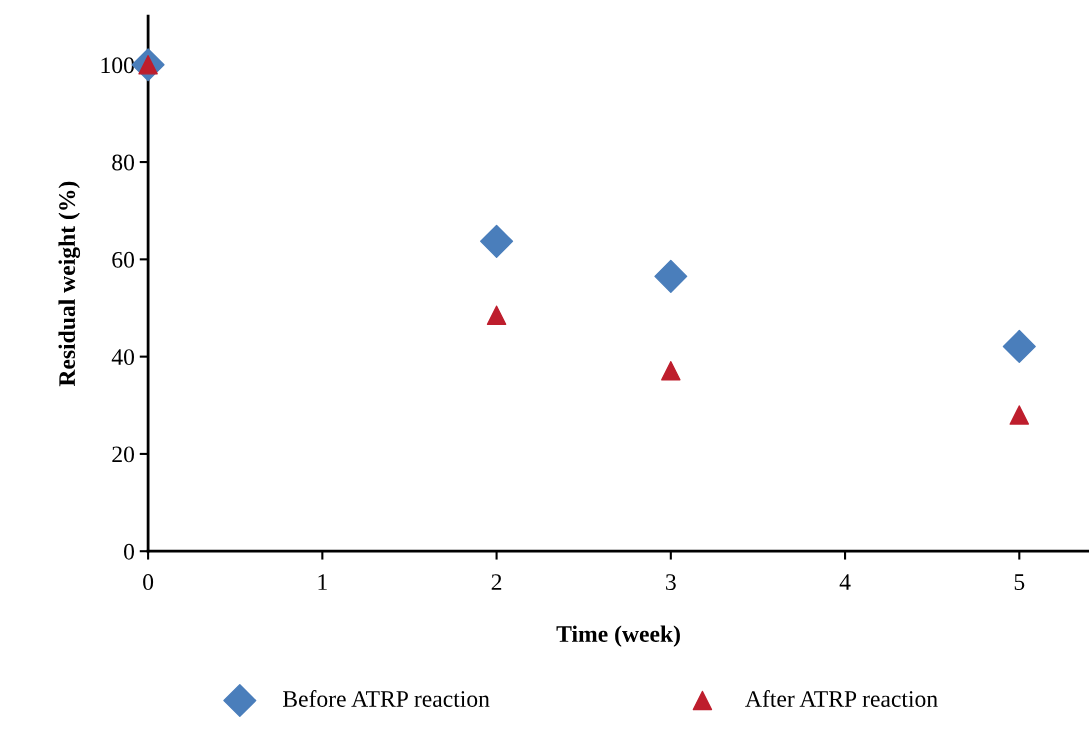 The image size is (1089, 733). Describe the element at coordinates (841, 698) in the screenshot. I see `legend-label: After ATRP reaction` at that location.